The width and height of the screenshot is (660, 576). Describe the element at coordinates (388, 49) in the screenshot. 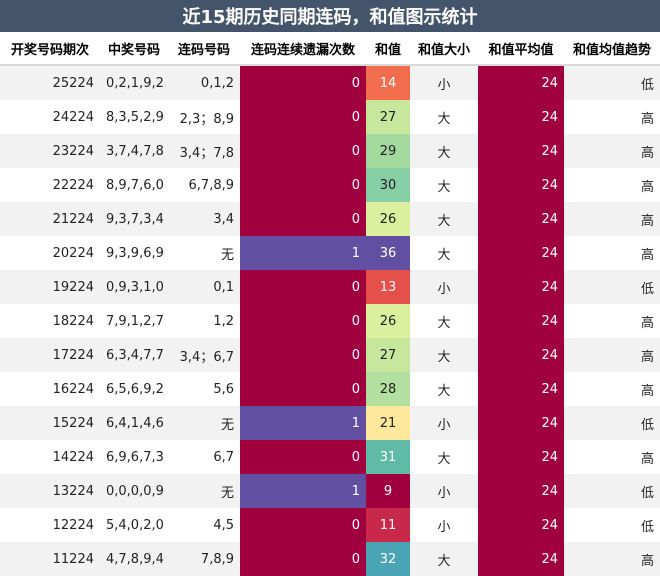

I see `header-sum: 和值` at that location.